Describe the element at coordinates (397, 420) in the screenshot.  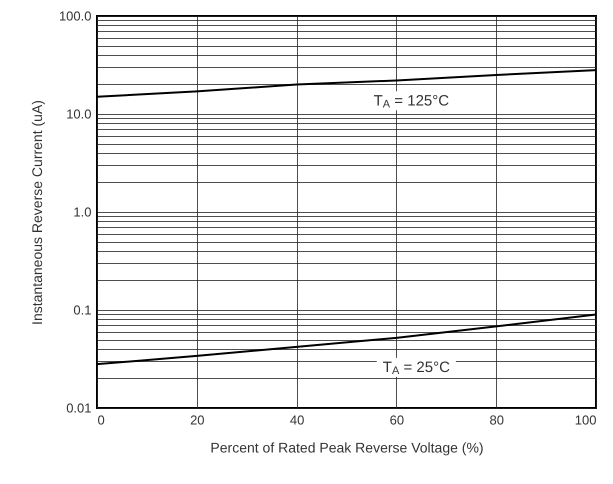
I see `x-tick-label: 60` at that location.